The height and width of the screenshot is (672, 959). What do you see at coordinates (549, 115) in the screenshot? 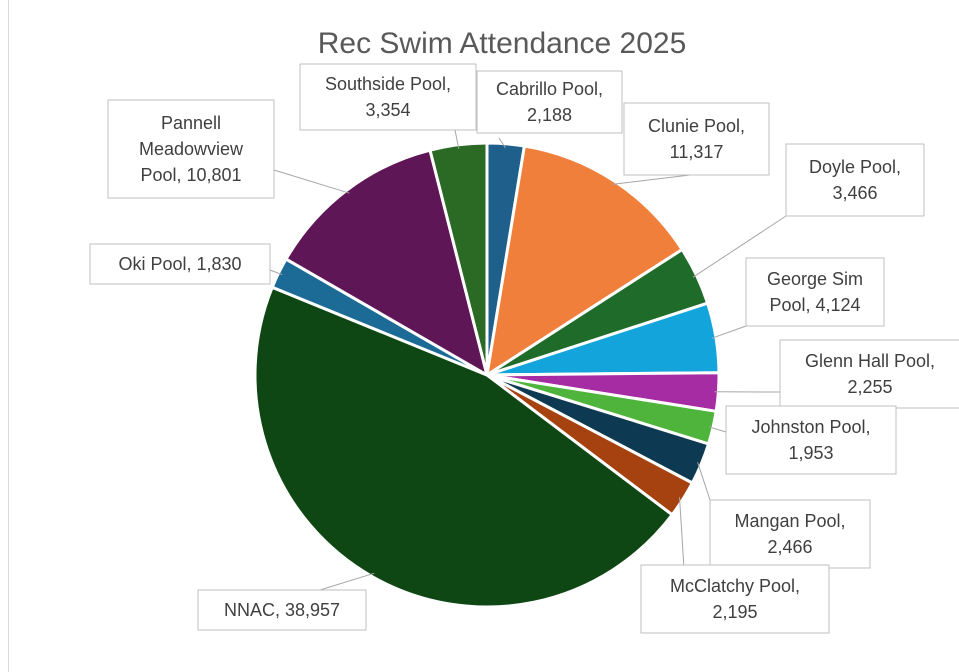
I see `data-label-text: 2,188` at bounding box center [549, 115].